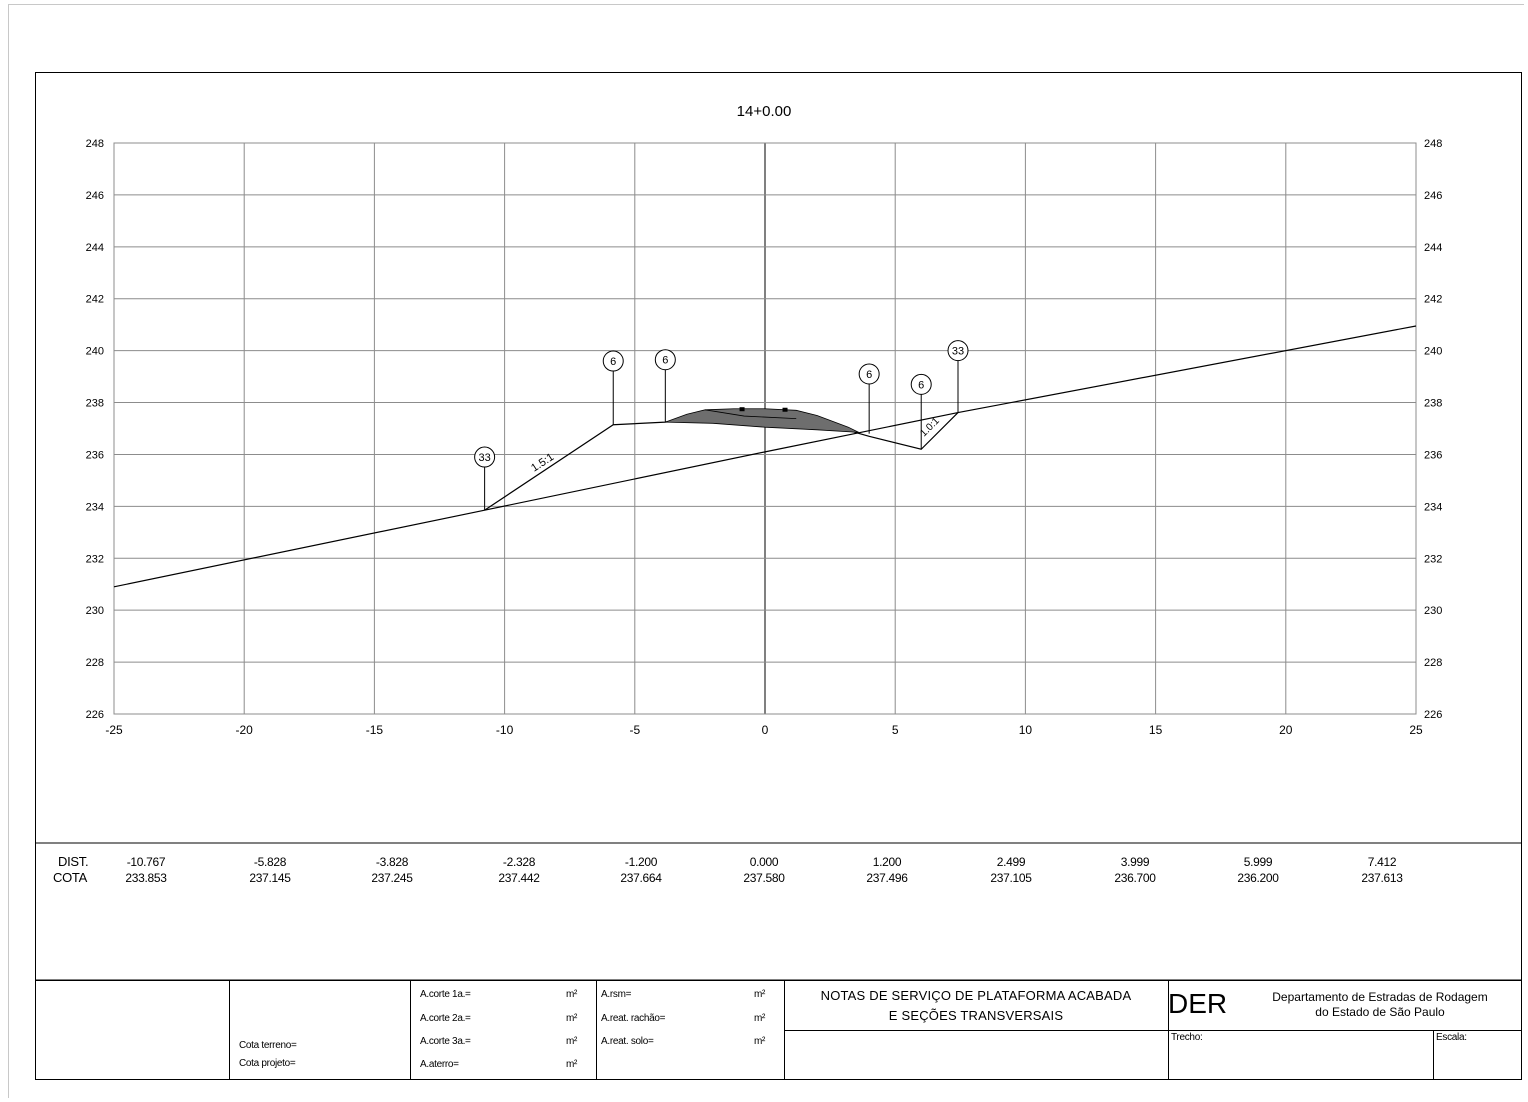 The width and height of the screenshot is (1528, 1102). I want to click on y-tick-label-right: 248, so click(1433, 144).